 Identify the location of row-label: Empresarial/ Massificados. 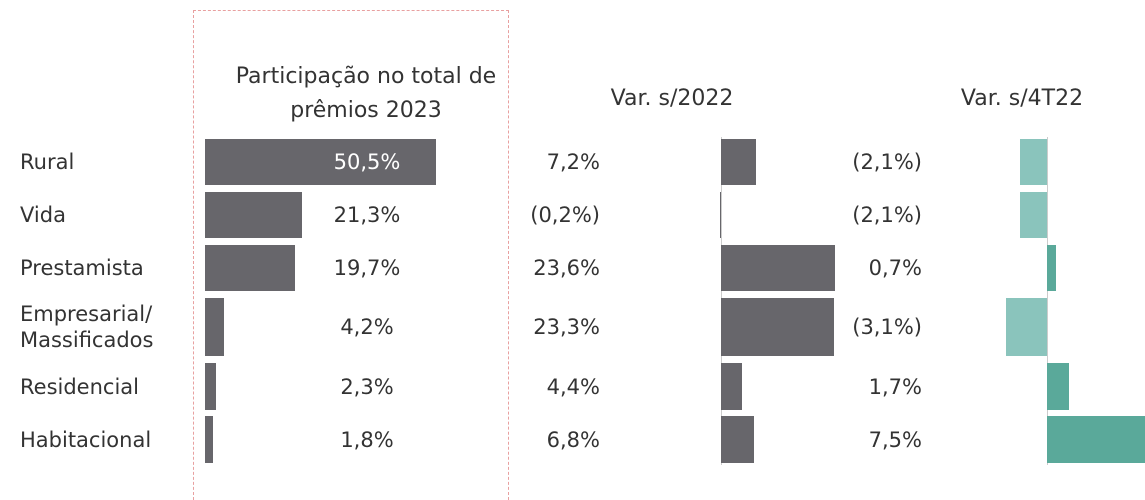
(87, 327).